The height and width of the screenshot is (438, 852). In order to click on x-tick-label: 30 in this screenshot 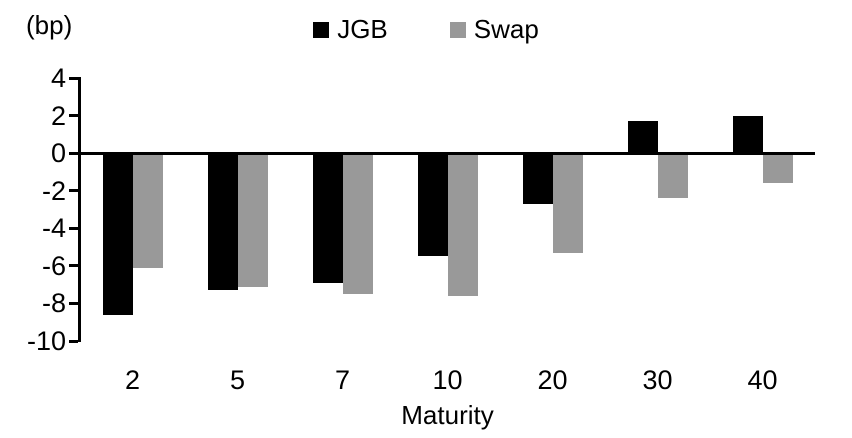, I will do `click(657, 380)`.